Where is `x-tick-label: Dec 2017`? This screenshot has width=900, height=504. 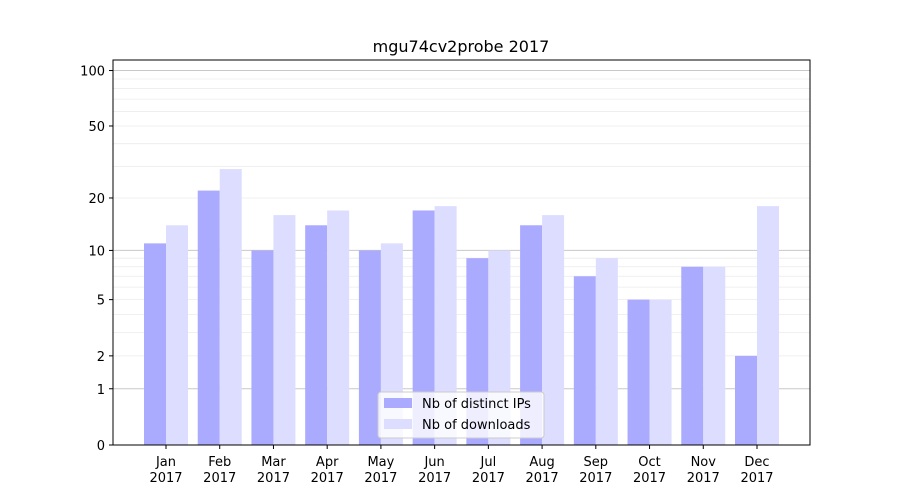 x-tick-label: Dec 2017 is located at coordinates (756, 470).